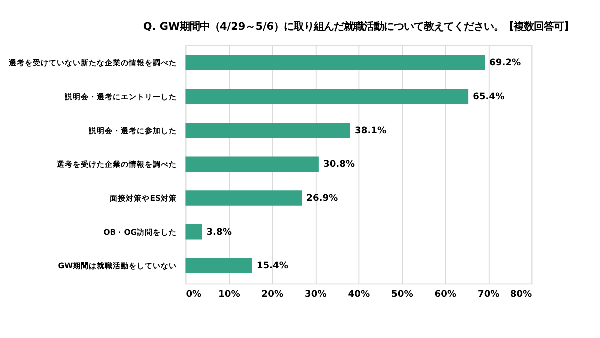 The width and height of the screenshot is (600, 338). What do you see at coordinates (219, 233) in the screenshot?
I see `data-label: 3.8%` at bounding box center [219, 233].